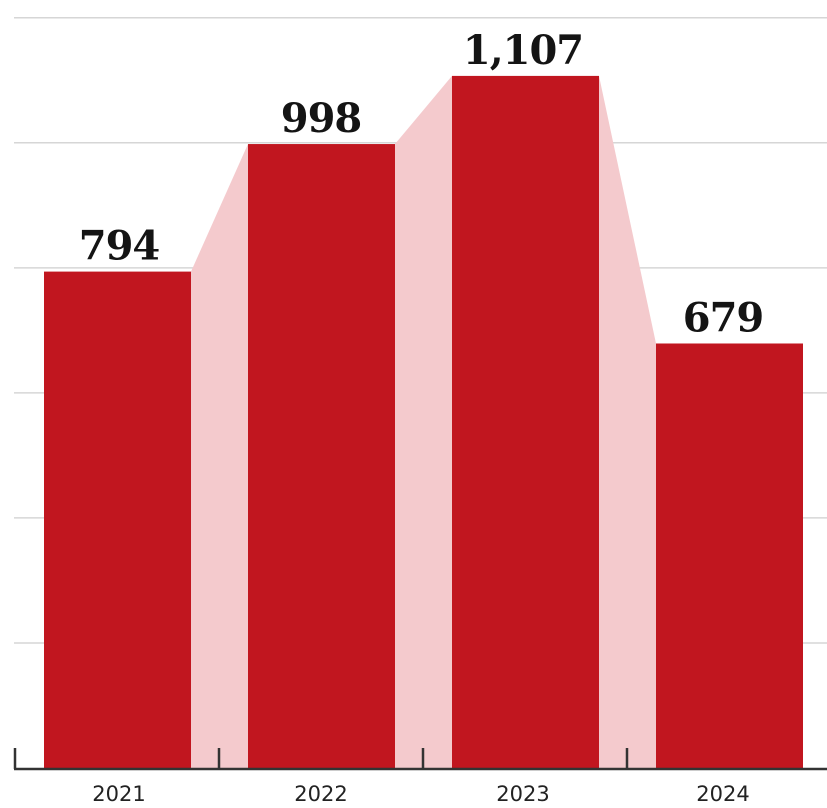  I want to click on data-label-2022: 998, so click(321, 118).